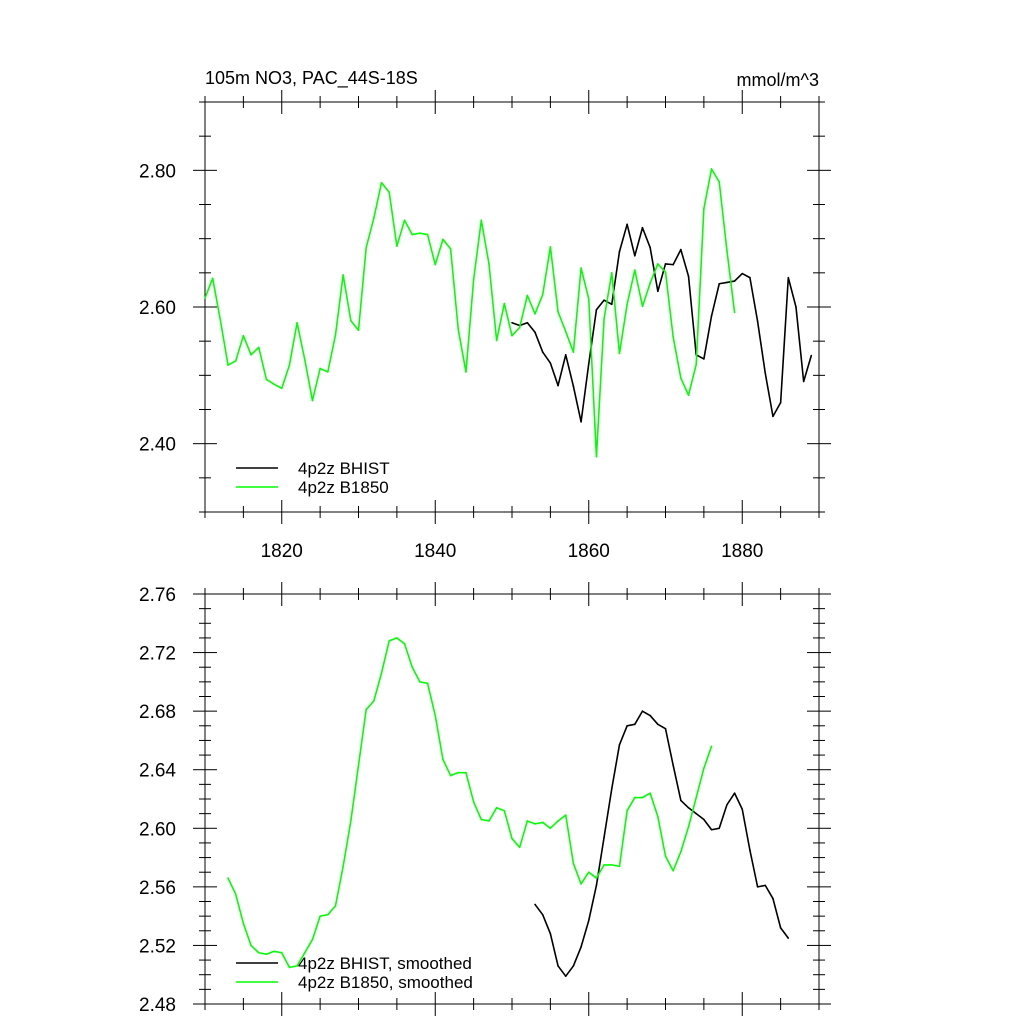 The image size is (1024, 1024). I want to click on x-tick-label: 1860, so click(589, 551).